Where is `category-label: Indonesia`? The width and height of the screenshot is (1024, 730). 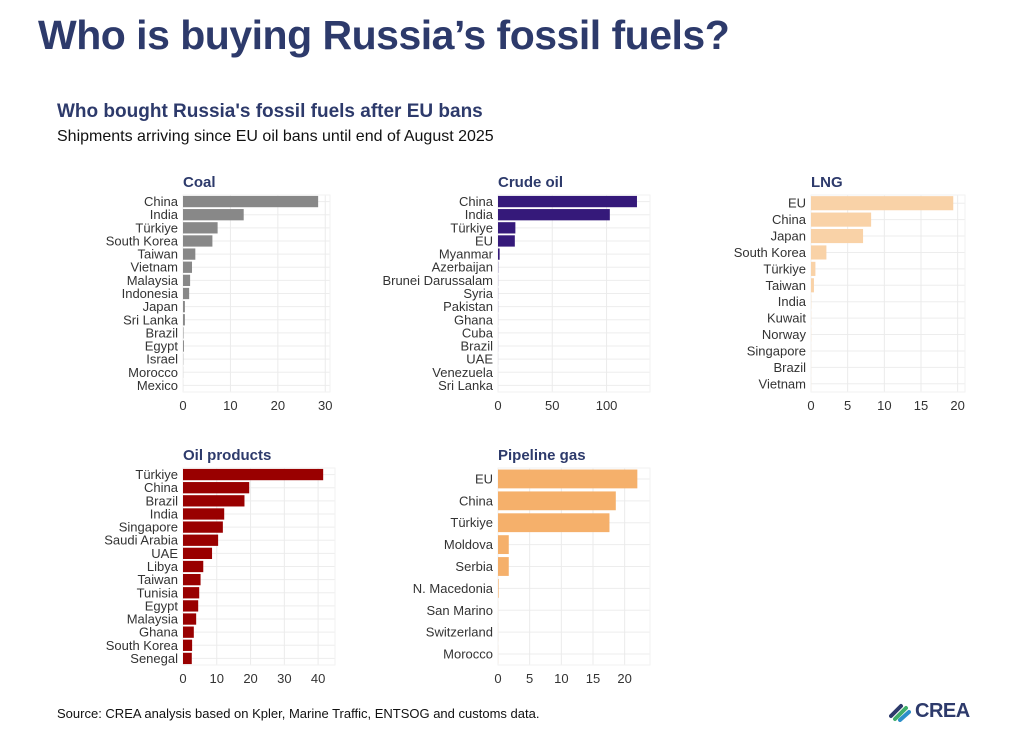 category-label: Indonesia is located at coordinates (150, 293).